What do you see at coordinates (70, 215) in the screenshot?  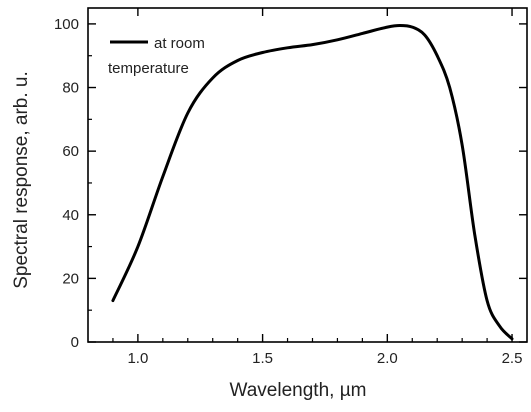 I see `y-tick-label: 40` at bounding box center [70, 215].